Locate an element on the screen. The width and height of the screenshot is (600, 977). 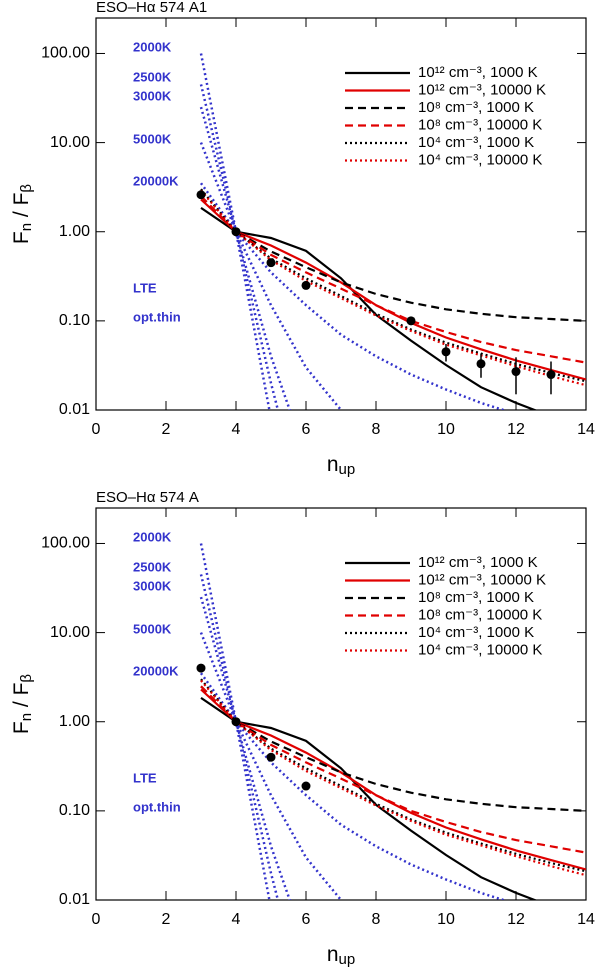
chart-title: ESO–Hα 574 A1 is located at coordinates (151, 8).